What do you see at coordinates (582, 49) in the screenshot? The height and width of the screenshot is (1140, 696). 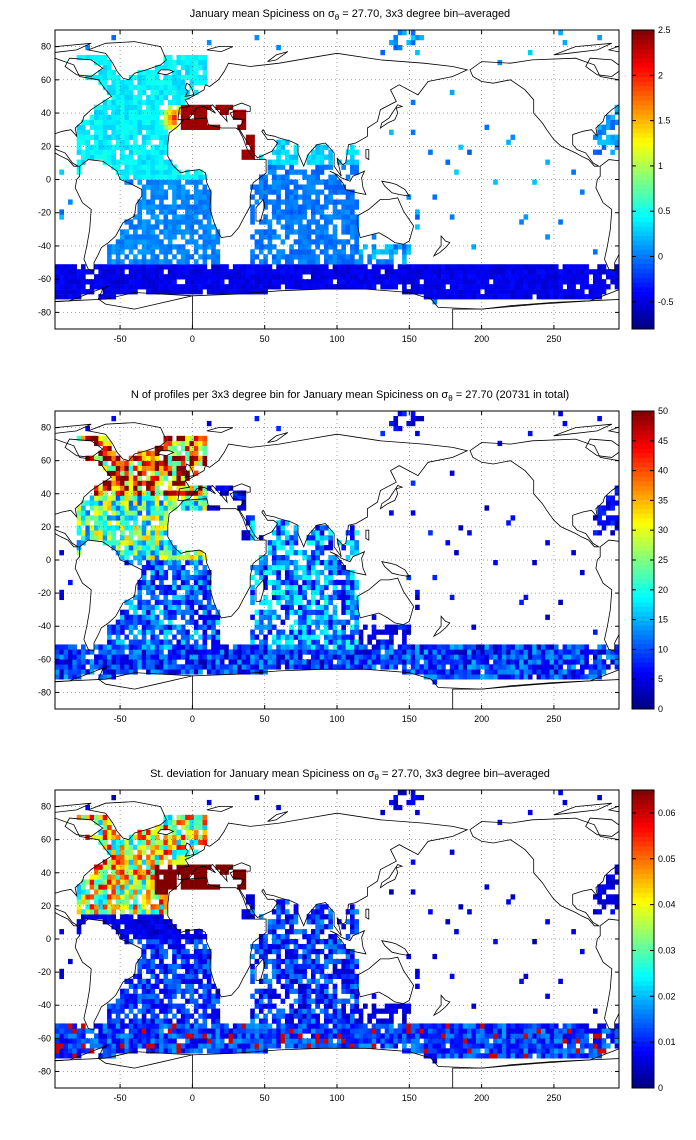 I see `coastline-arctic_is` at bounding box center [582, 49].